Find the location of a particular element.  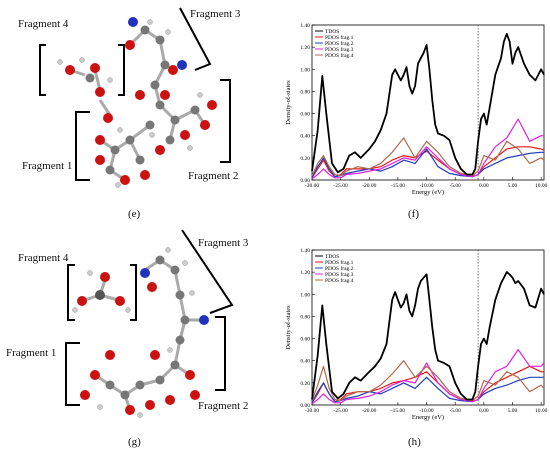

molecule-structure-e is located at coordinates (135, 97).